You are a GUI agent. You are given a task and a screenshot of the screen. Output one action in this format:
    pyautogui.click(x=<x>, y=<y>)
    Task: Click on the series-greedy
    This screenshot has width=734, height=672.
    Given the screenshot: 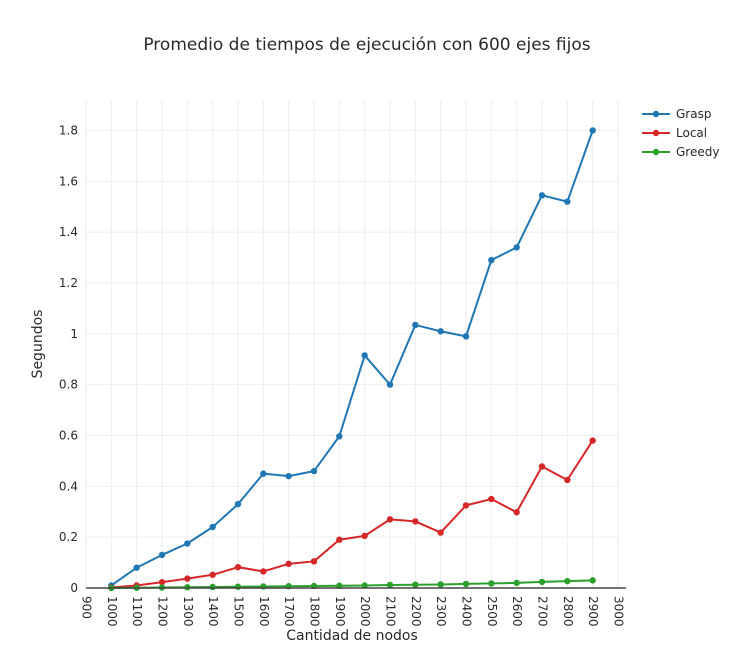 What is the action you would take?
    pyautogui.click(x=352, y=584)
    